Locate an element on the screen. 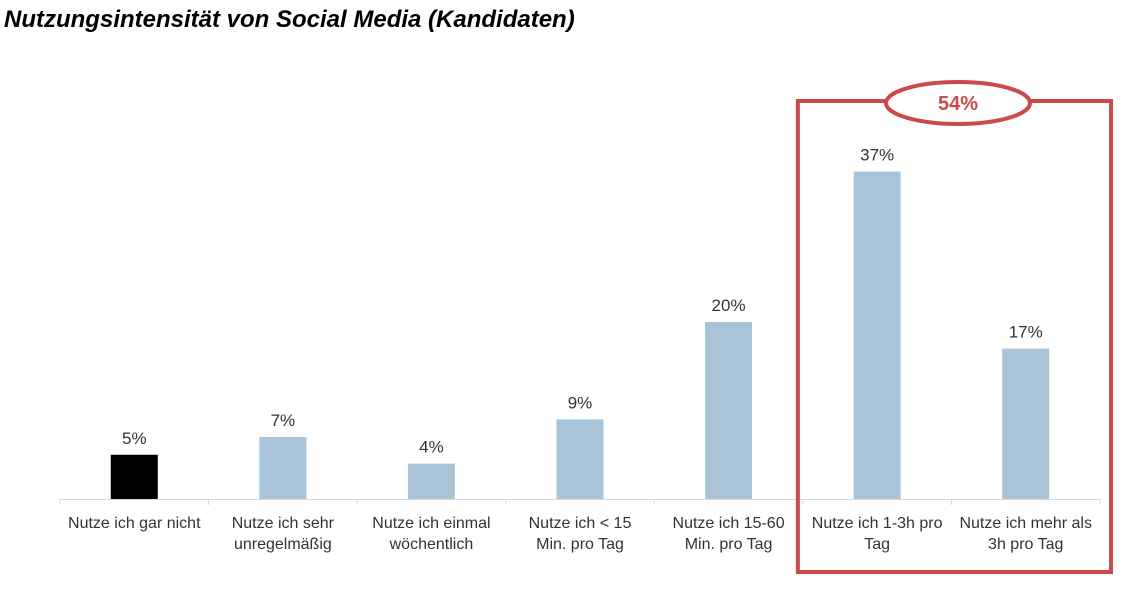  category-label: Nutze ich 15-60 Min. pro Tag is located at coordinates (729, 534).